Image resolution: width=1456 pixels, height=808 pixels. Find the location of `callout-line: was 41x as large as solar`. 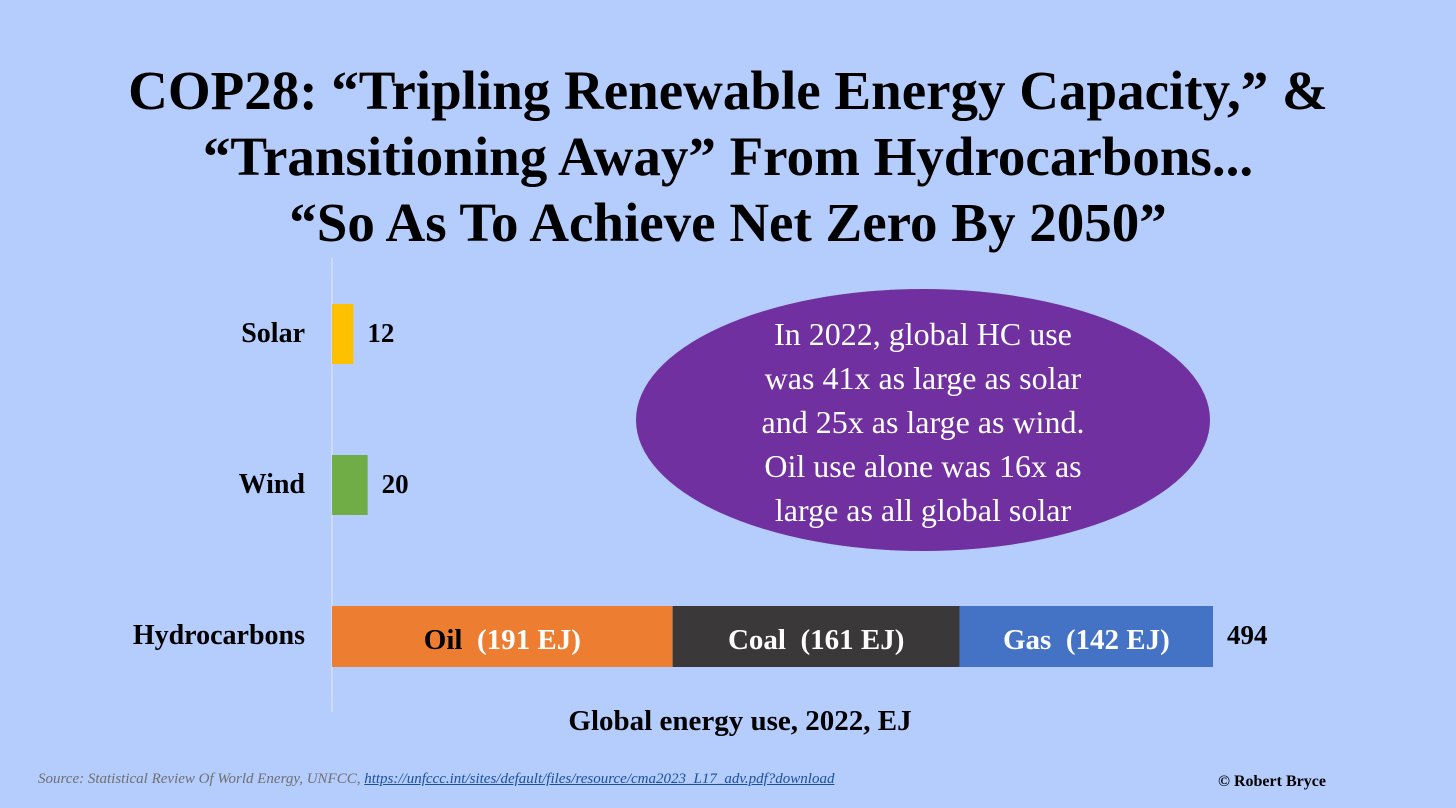

callout-line: was 41x as large as solar is located at coordinates (923, 378).